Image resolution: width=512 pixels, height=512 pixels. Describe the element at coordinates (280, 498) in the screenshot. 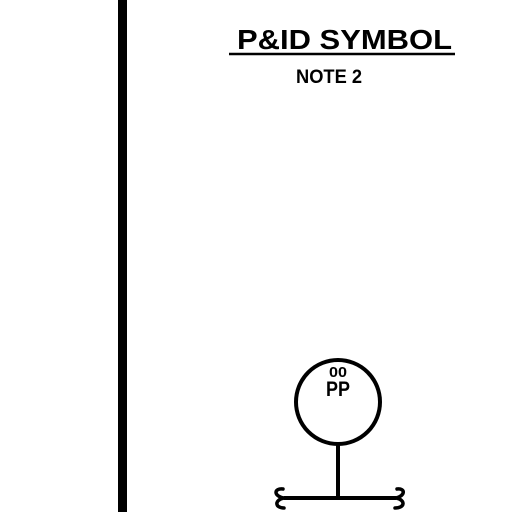

I see `process-line-break-left` at that location.